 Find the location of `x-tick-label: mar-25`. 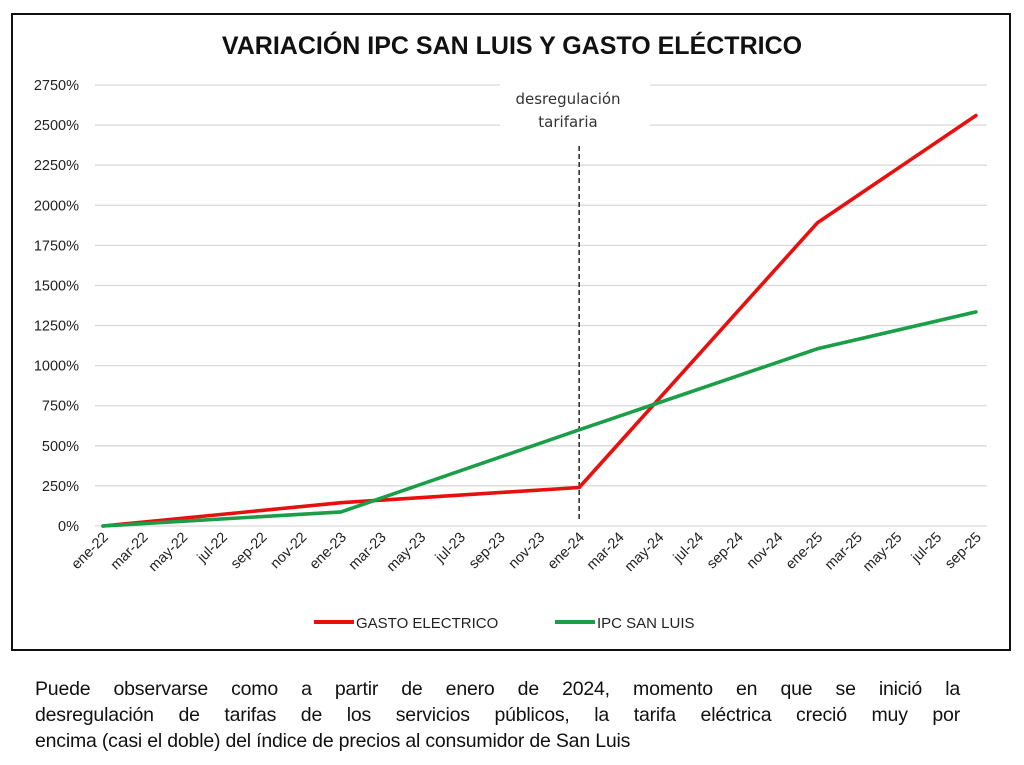

x-tick-label: mar-25 is located at coordinates (844, 552).